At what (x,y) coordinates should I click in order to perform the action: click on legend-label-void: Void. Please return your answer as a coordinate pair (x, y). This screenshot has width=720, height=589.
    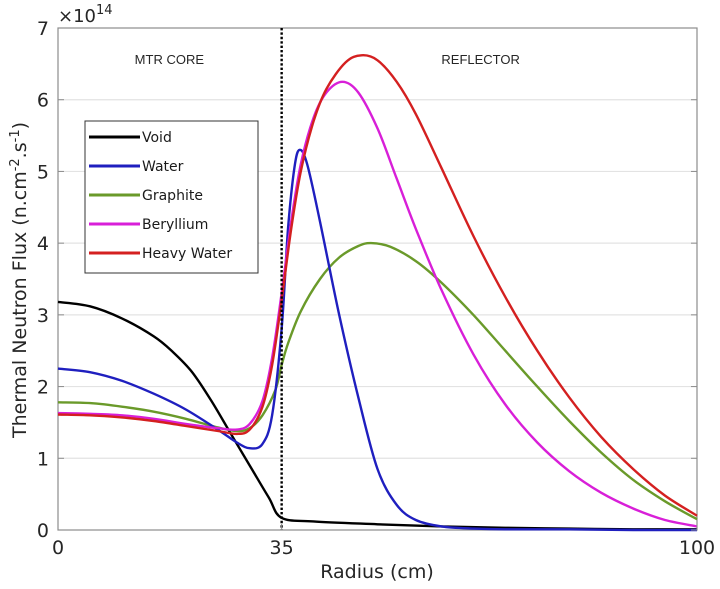
    Looking at the image, I should click on (157, 138).